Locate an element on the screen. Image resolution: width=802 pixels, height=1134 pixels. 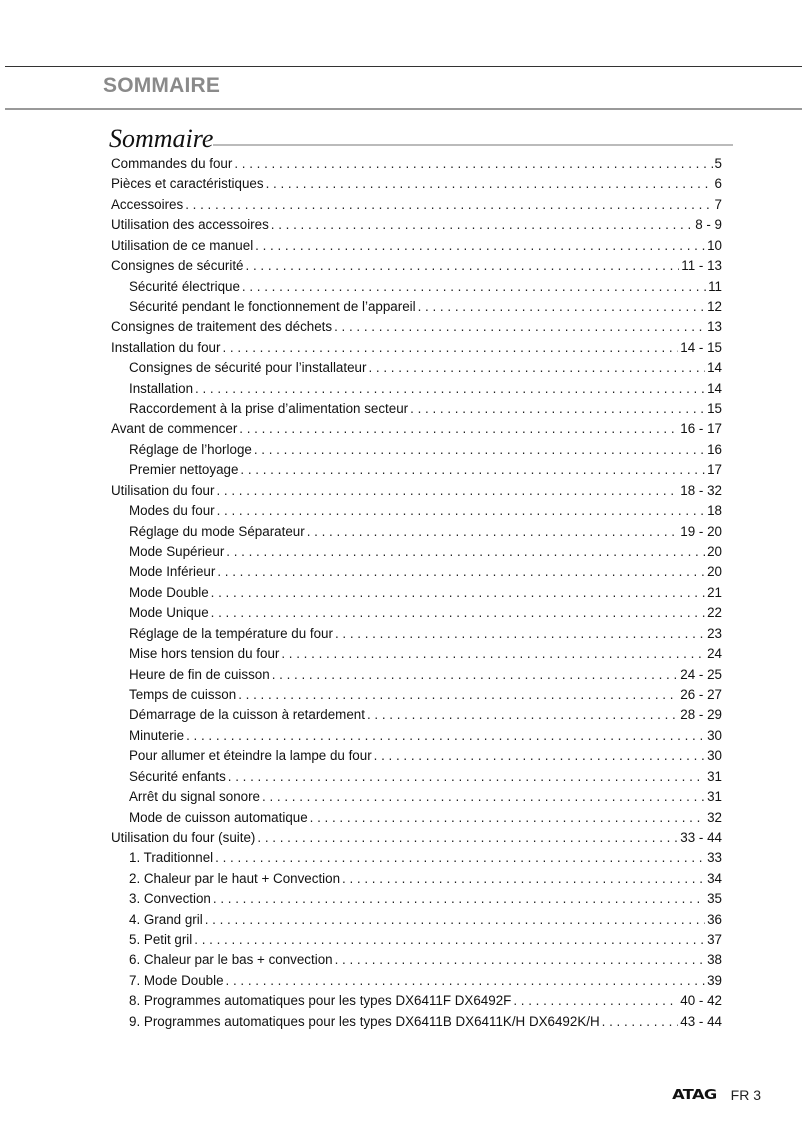
toc-entry-label: Modes du four is located at coordinates (172, 511).